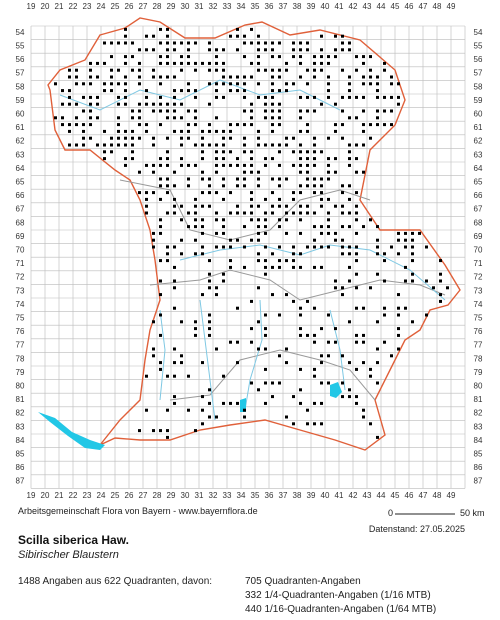  Describe the element at coordinates (478, 100) in the screenshot. I see `row-label: 59` at that location.